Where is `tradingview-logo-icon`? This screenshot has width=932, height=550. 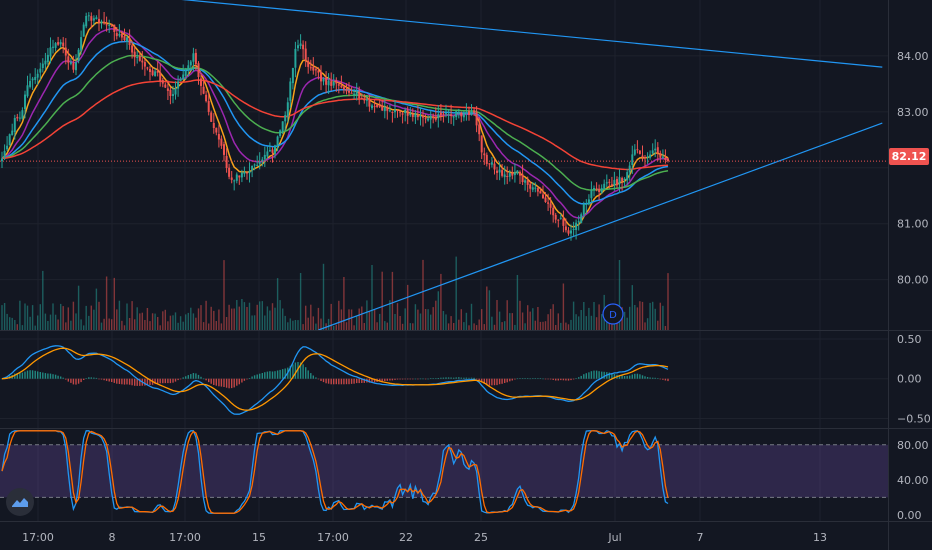
tradingview-logo-icon is located at coordinates (20, 502).